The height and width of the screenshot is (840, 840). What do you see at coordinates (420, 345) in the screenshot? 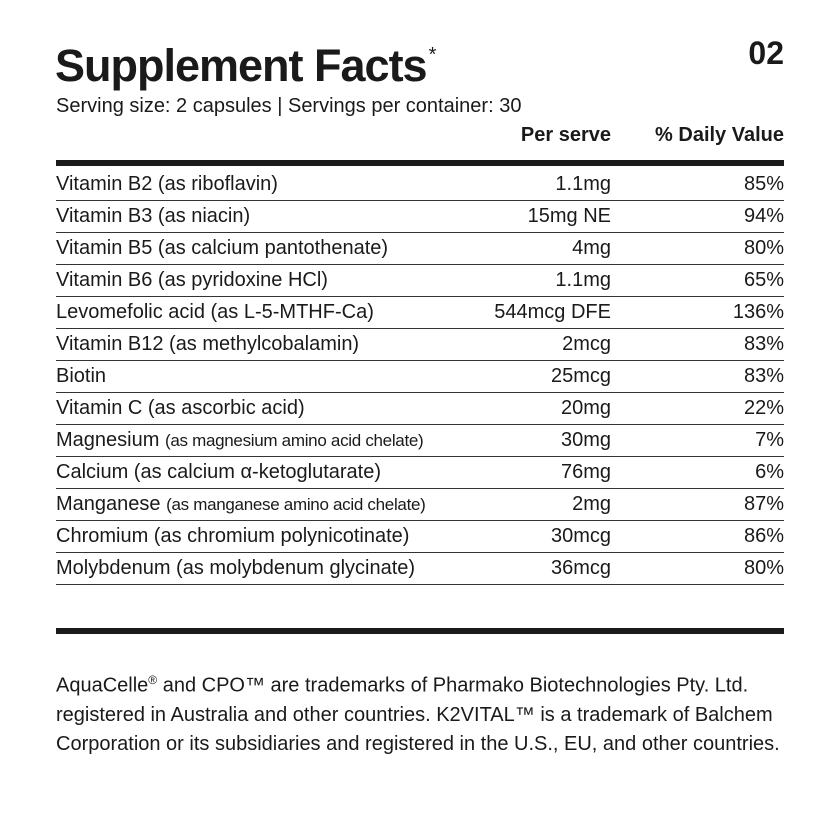
I see `table-row: Vitamin B12 (as methylcobalamin) 2mcg 83%` at bounding box center [420, 345].